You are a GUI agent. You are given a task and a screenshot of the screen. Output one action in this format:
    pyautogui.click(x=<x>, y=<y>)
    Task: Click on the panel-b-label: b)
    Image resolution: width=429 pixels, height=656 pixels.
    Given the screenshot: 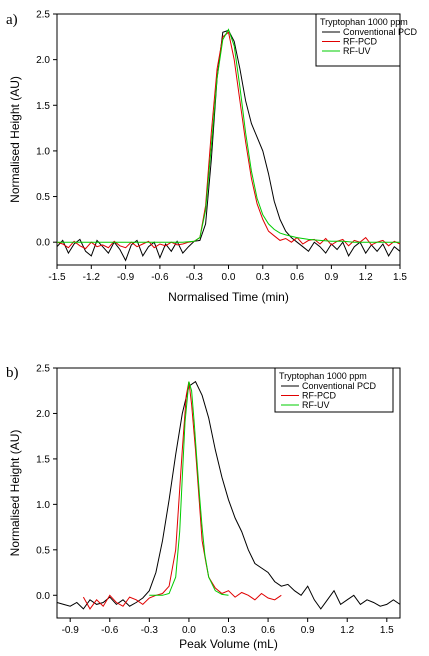 What is the action you would take?
    pyautogui.click(x=12, y=373)
    